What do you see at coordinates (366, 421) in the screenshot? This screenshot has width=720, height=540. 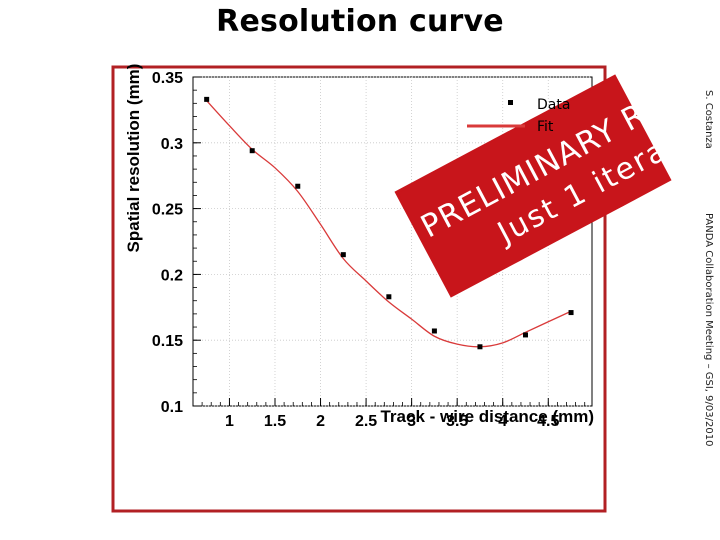 I see `x-tick-label: 2.5` at bounding box center [366, 421].